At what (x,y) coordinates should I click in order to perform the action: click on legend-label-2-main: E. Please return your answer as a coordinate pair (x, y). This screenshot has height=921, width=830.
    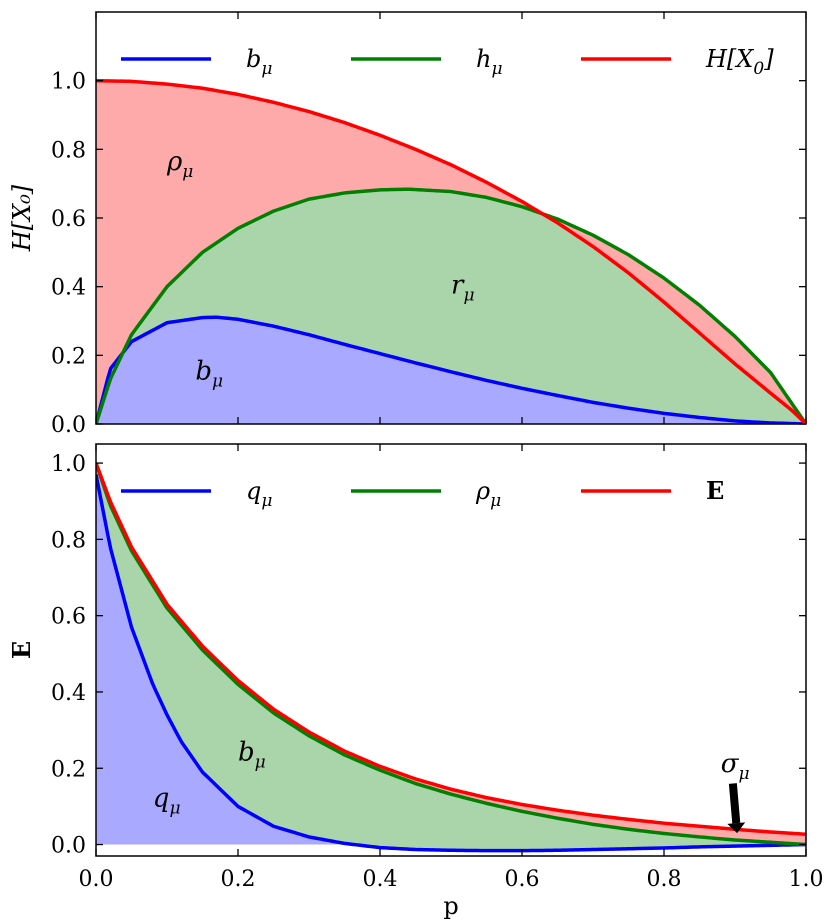
    Looking at the image, I should click on (715, 490).